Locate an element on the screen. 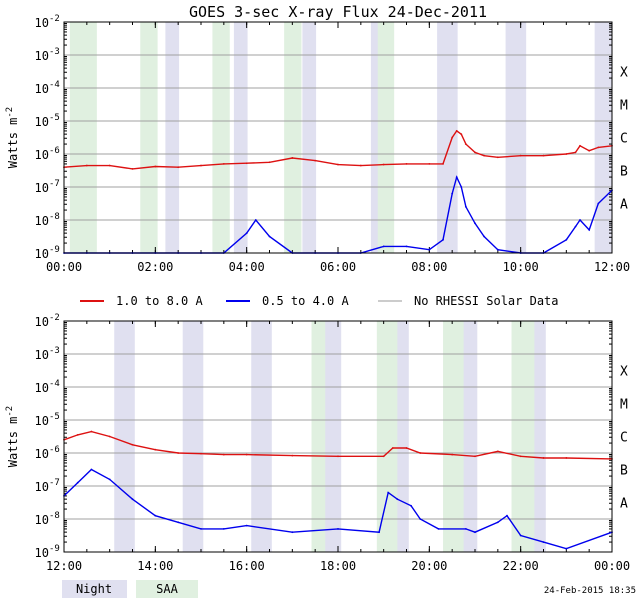 The height and width of the screenshot is (600, 640). x-tick-label: 08:00 is located at coordinates (429, 267).